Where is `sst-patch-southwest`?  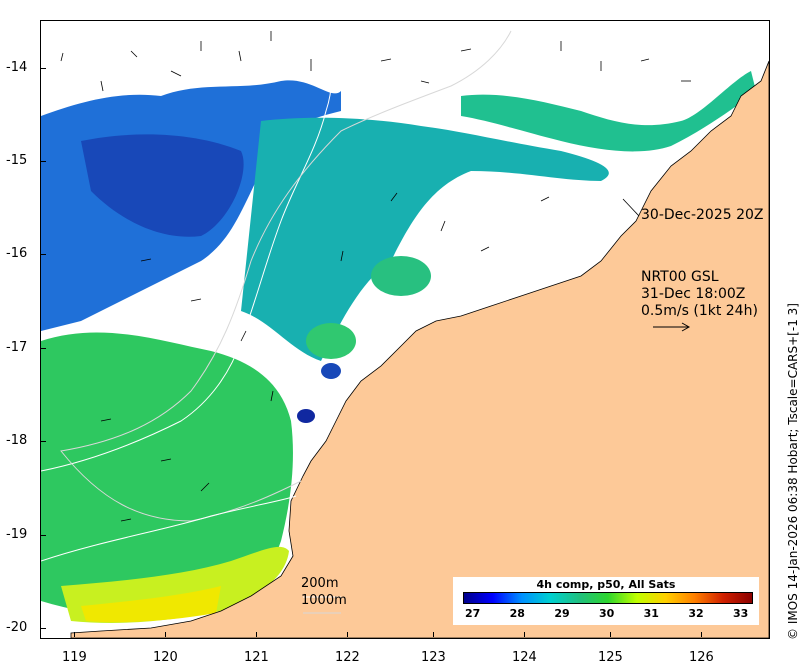
sst-patch-southwest is located at coordinates (167, 474).